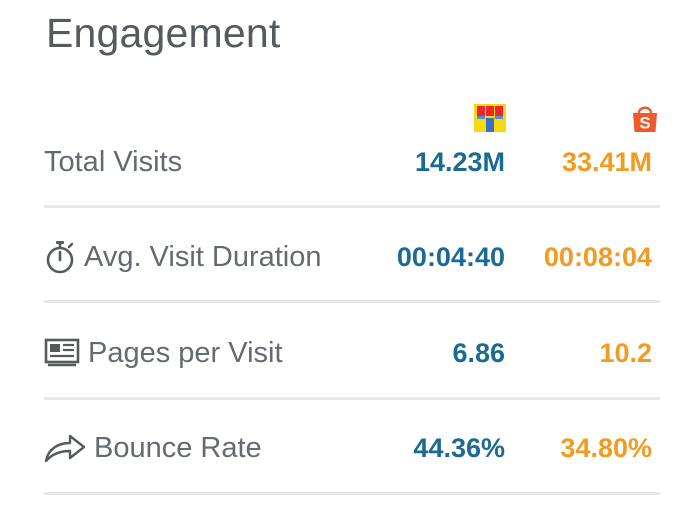 This screenshot has height=522, width=694. What do you see at coordinates (459, 161) in the screenshot?
I see `value-brand-a: 14.23M` at bounding box center [459, 161].